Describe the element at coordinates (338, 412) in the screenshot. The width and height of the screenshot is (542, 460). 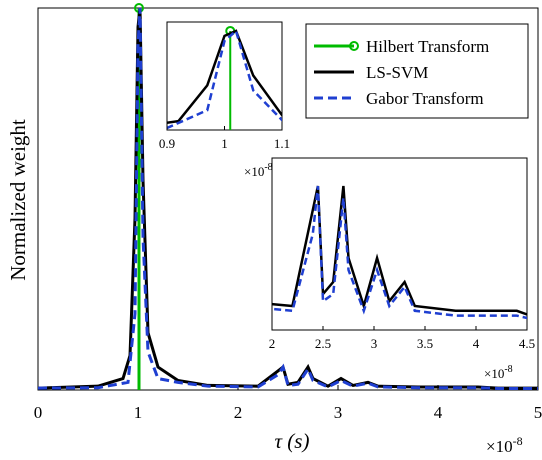
I see `x-tick-label: 3` at that location.